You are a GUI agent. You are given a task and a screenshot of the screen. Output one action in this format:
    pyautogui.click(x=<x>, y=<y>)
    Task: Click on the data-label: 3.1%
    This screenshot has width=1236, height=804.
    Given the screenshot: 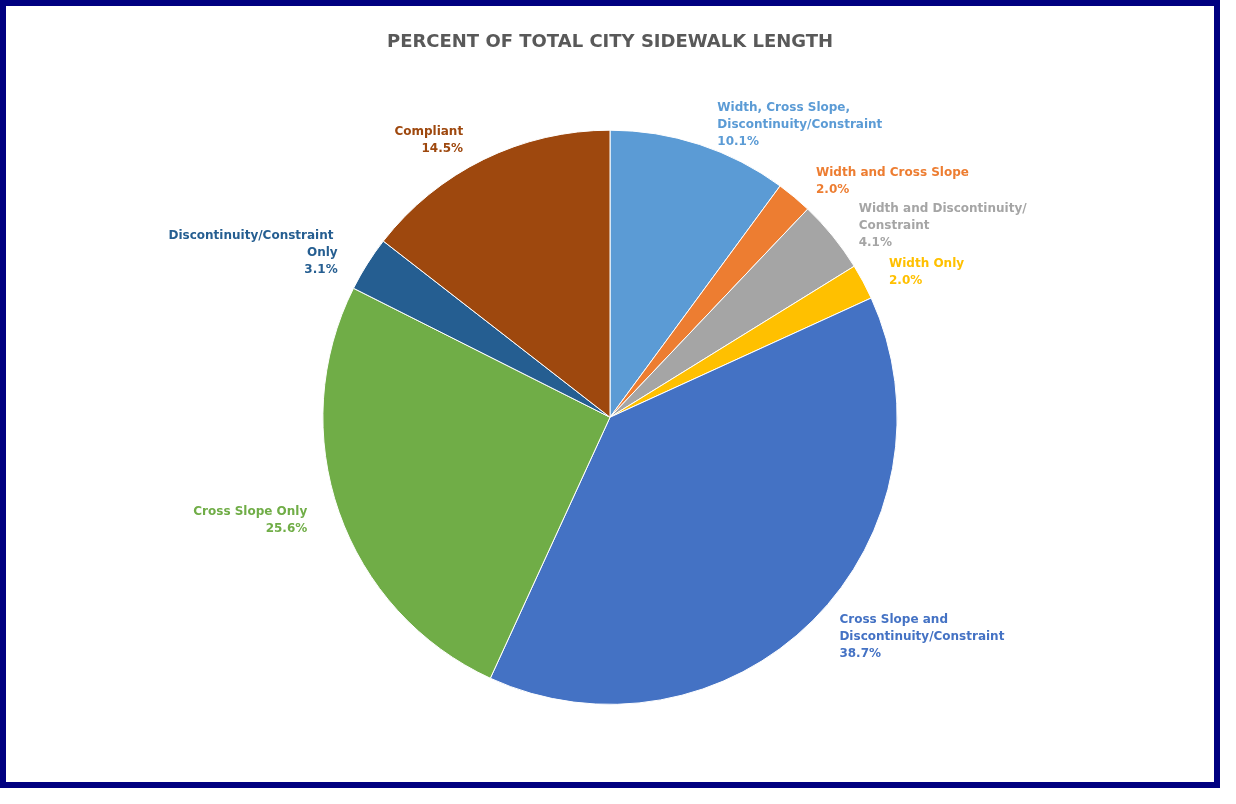 What is the action you would take?
    pyautogui.click(x=321, y=269)
    